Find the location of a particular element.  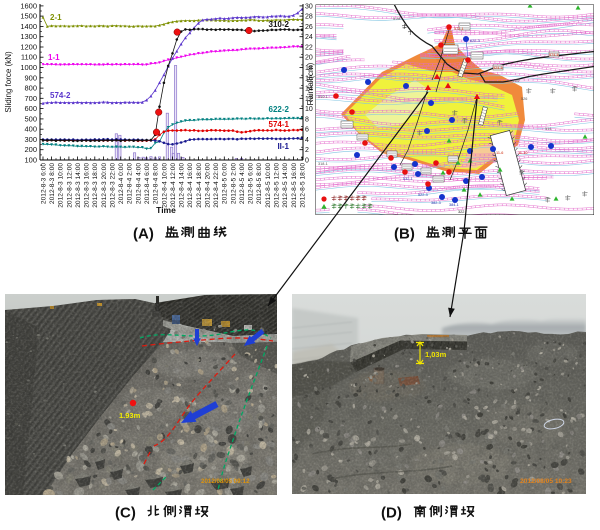

svg-text: 310-2 is located at coordinates (279, 24).